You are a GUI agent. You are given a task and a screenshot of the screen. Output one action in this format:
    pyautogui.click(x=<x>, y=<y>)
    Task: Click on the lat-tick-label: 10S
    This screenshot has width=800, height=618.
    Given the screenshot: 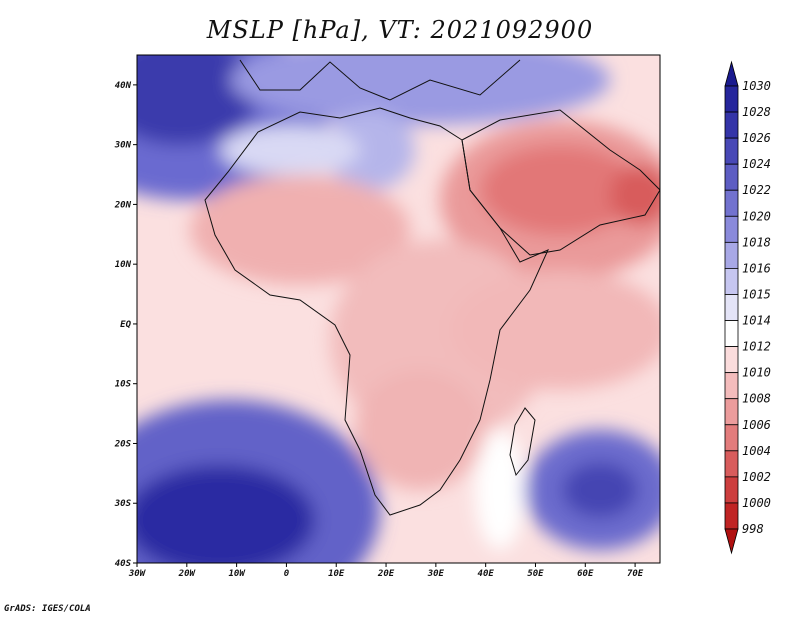 What is the action you would take?
    pyautogui.click(x=123, y=385)
    